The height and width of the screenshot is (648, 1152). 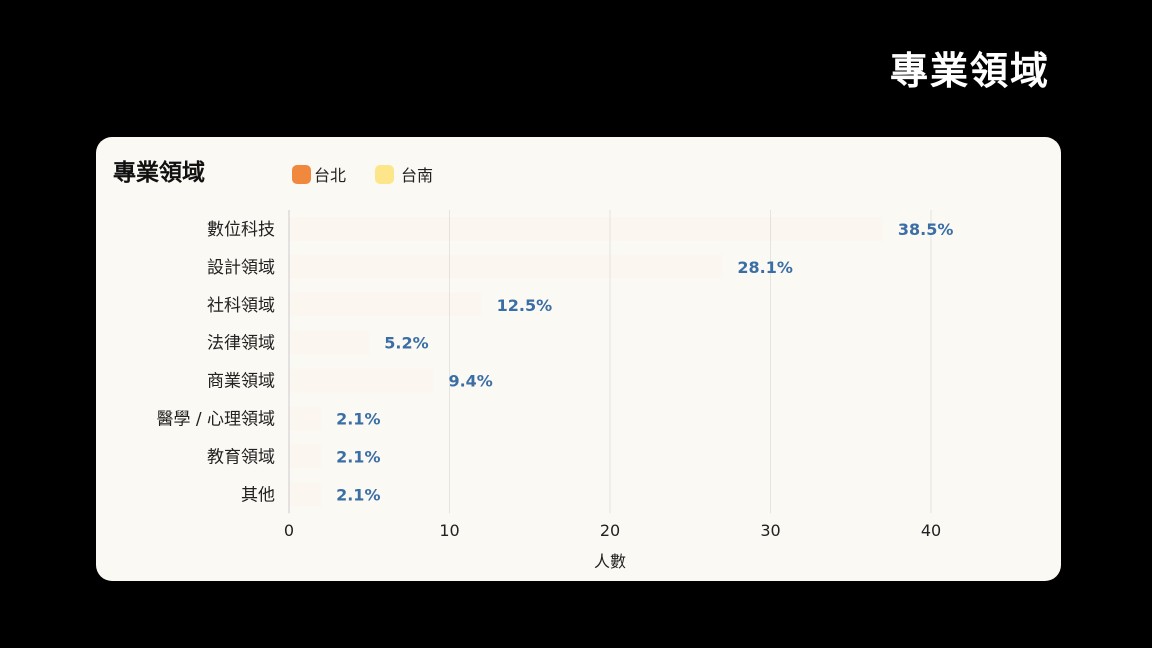 I want to click on y-tick-label: 教育領域, so click(x=241, y=457).